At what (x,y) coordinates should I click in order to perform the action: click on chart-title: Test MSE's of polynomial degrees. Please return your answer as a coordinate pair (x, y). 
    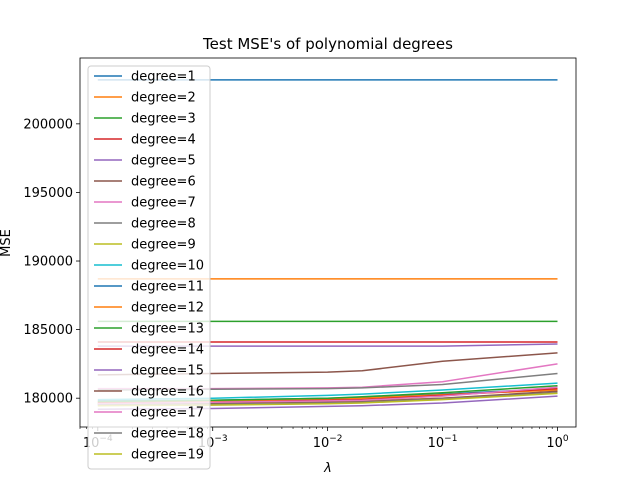
    Looking at the image, I should click on (327, 44).